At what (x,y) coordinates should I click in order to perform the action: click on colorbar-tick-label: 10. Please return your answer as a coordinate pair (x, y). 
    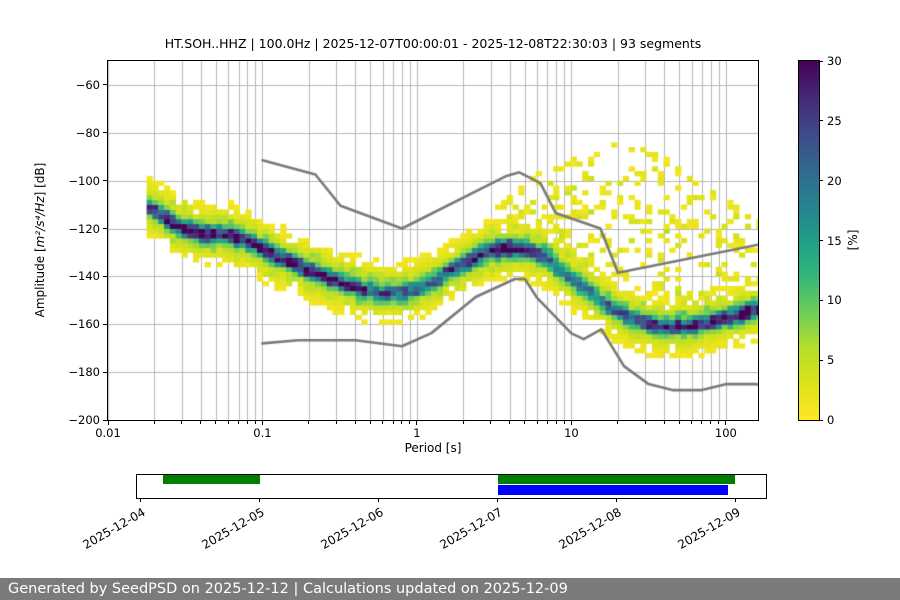
    Looking at the image, I should click on (834, 300).